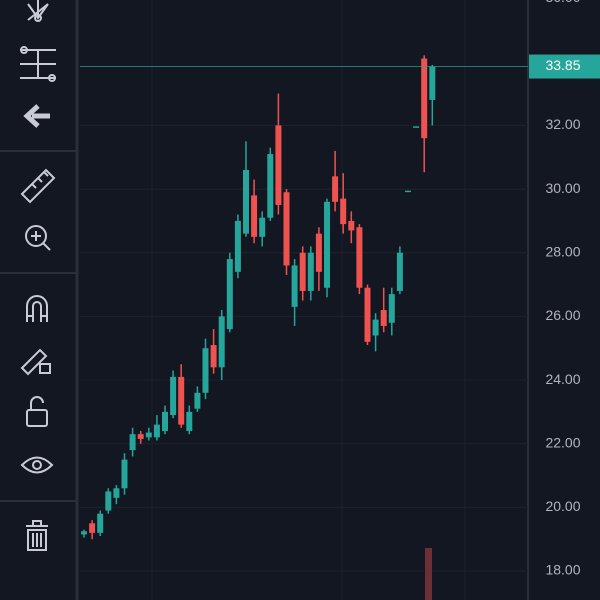 Image resolution: width=600 pixels, height=600 pixels. What do you see at coordinates (37, 308) in the screenshot?
I see `magnet-tool` at bounding box center [37, 308].